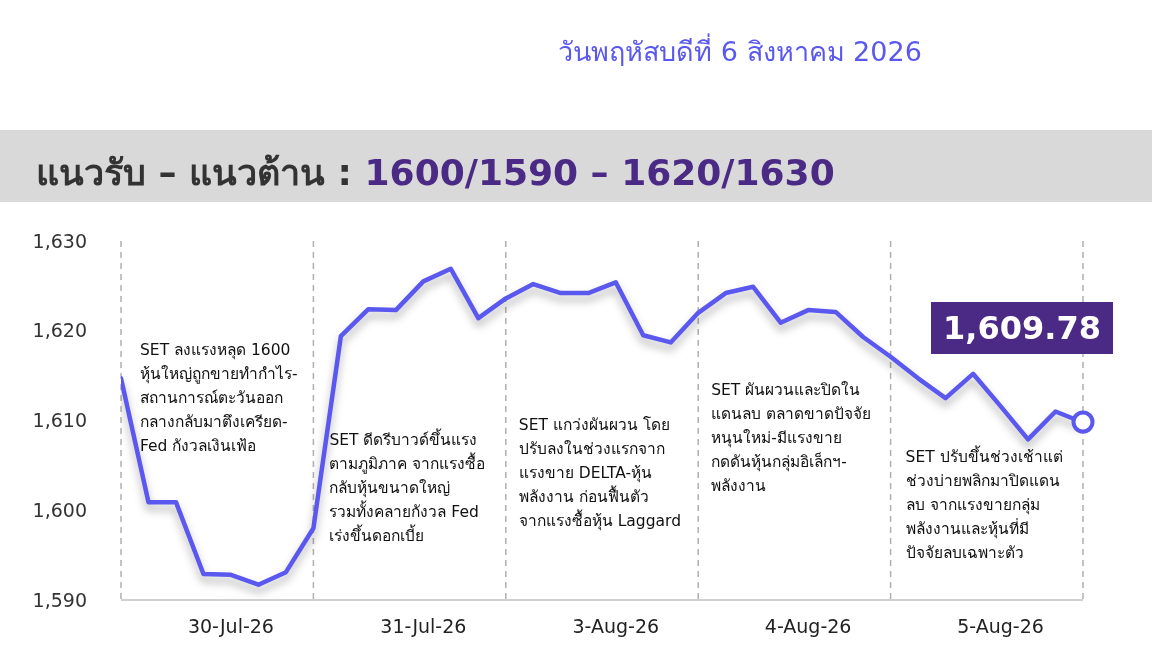 This screenshot has width=1152, height=650. What do you see at coordinates (230, 626) in the screenshot?
I see `x-tick-label: 30-Jul-26` at bounding box center [230, 626].